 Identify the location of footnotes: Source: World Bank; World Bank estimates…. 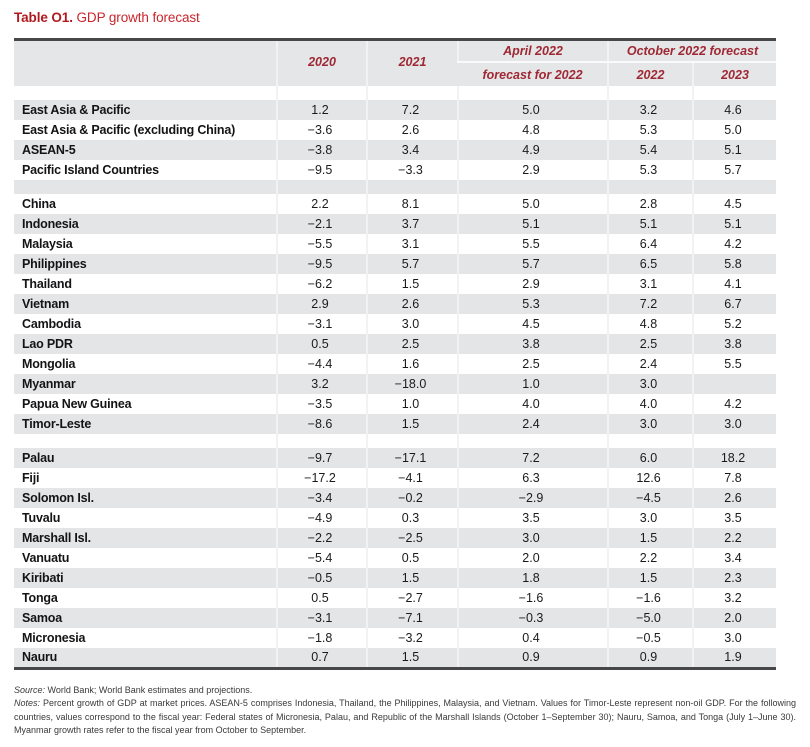
(405, 711).